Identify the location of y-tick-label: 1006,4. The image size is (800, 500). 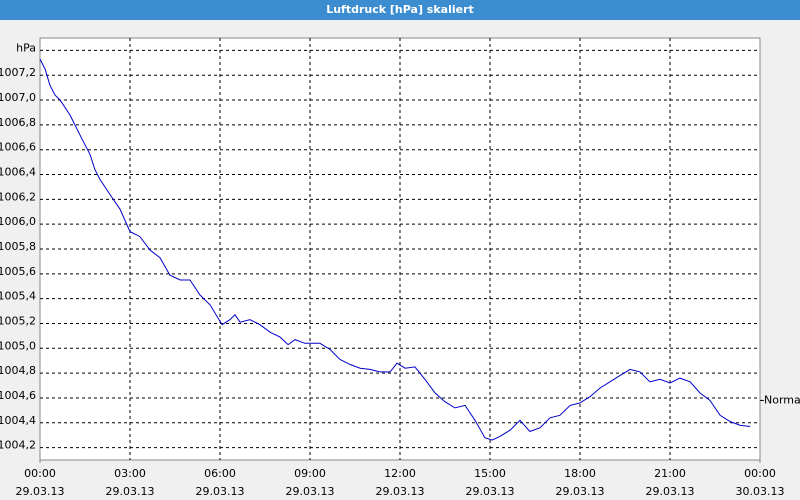
(18, 172).